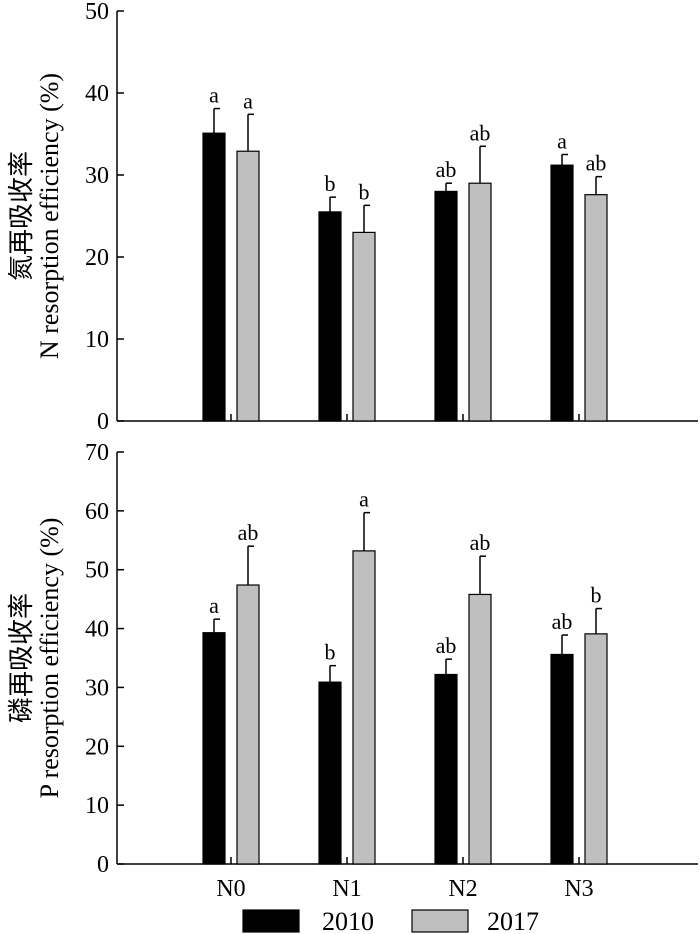 The image size is (700, 934). What do you see at coordinates (348, 920) in the screenshot?
I see `legend-label-2010: 2010` at bounding box center [348, 920].